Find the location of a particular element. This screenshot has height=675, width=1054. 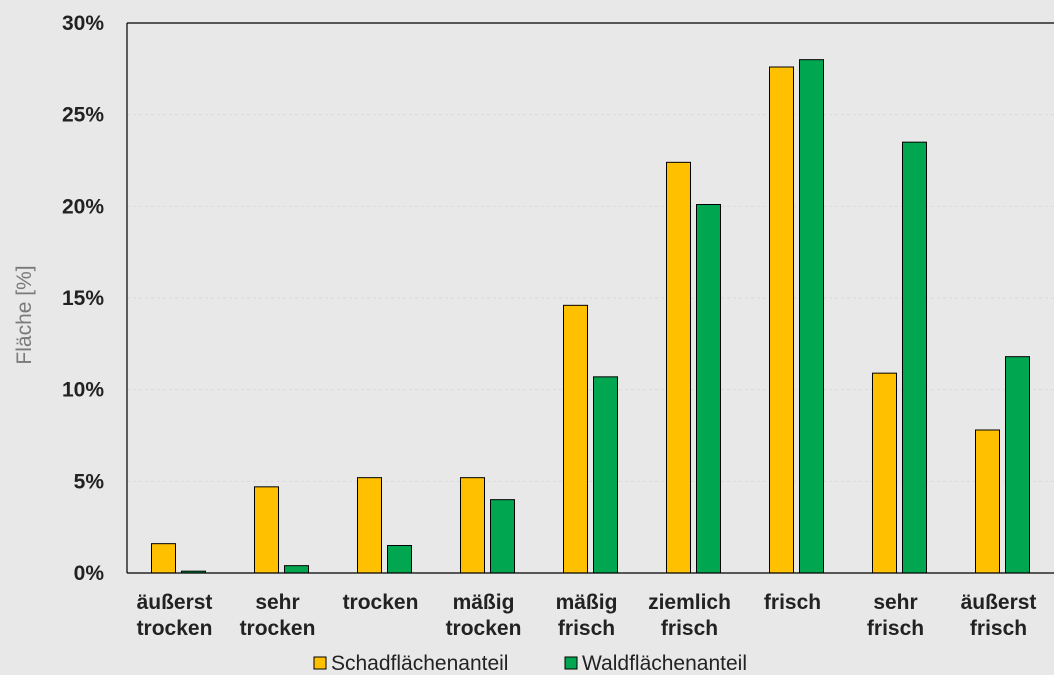

legend: Schadflächenanteil Waldflächenanteil is located at coordinates (530, 663).